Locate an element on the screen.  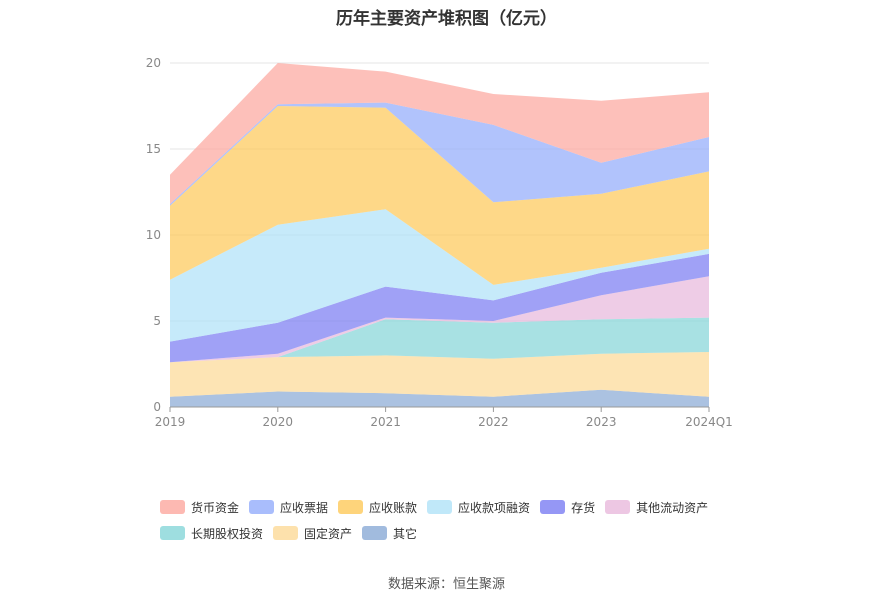
legend-label: 其他流动资产 is located at coordinates (672, 507).